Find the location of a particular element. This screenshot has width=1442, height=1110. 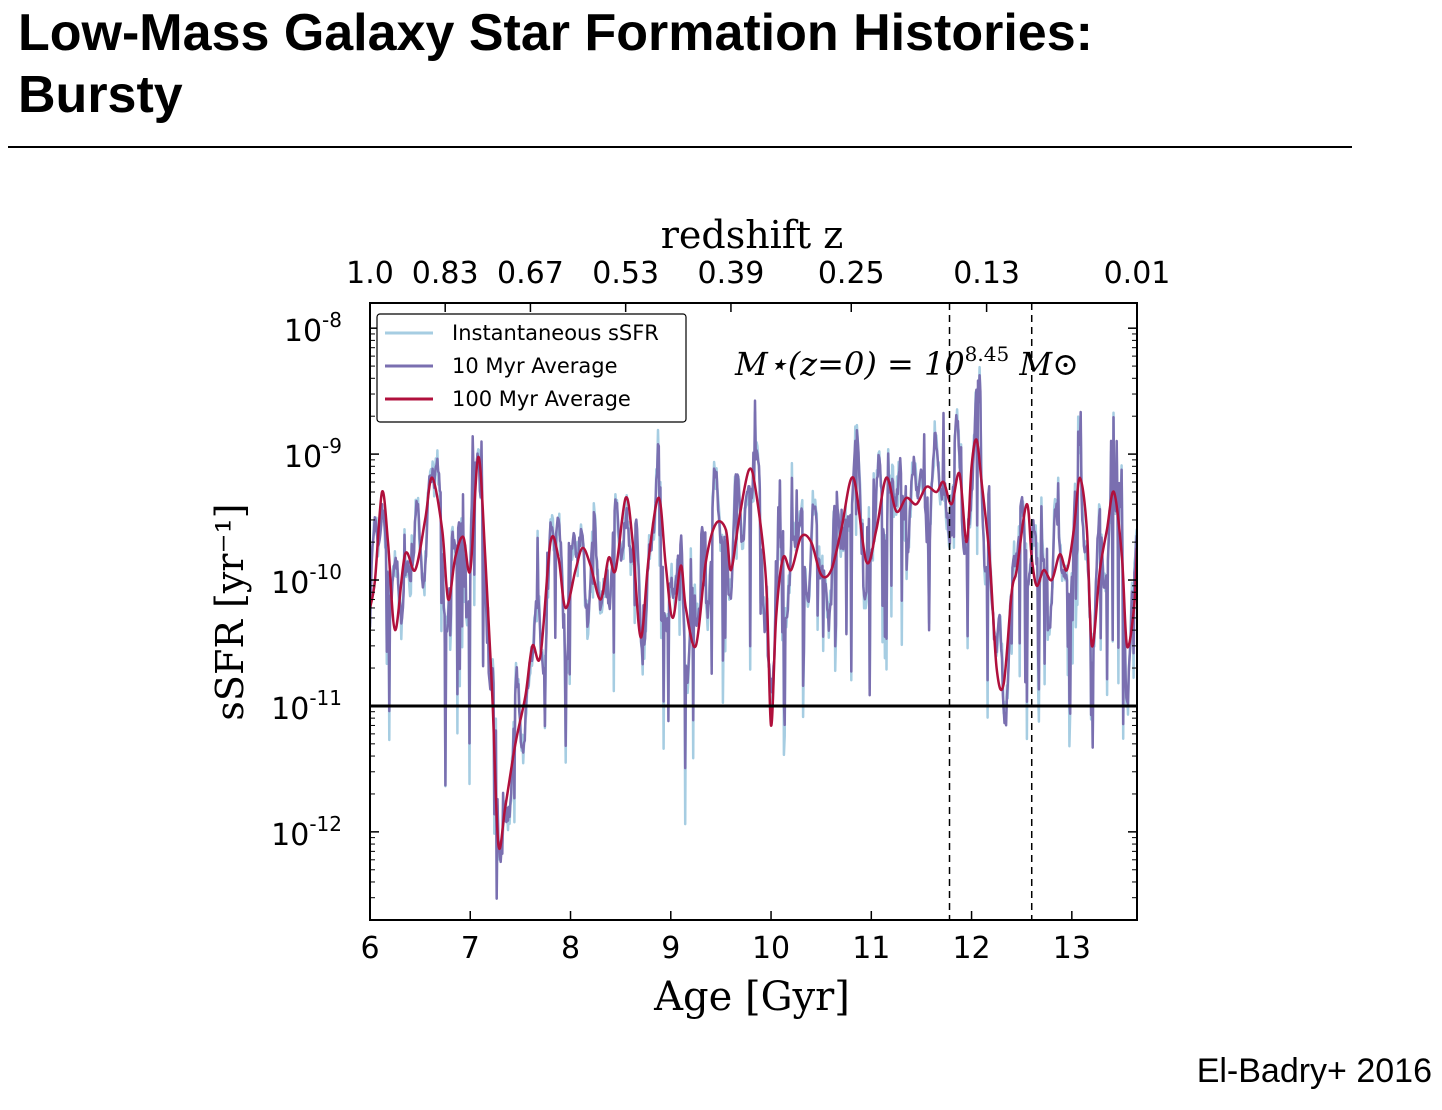

x-tick-label: 11 is located at coordinates (871, 948).